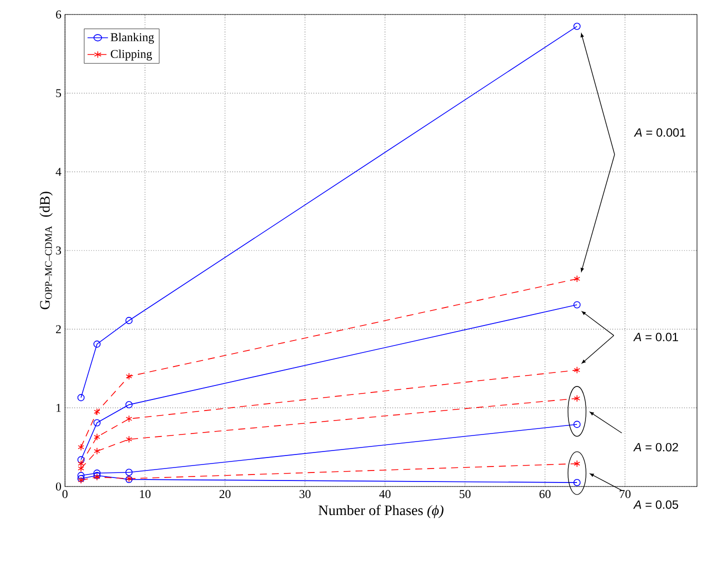 The image size is (701, 570). I want to click on legend-label: Blanking, so click(132, 38).